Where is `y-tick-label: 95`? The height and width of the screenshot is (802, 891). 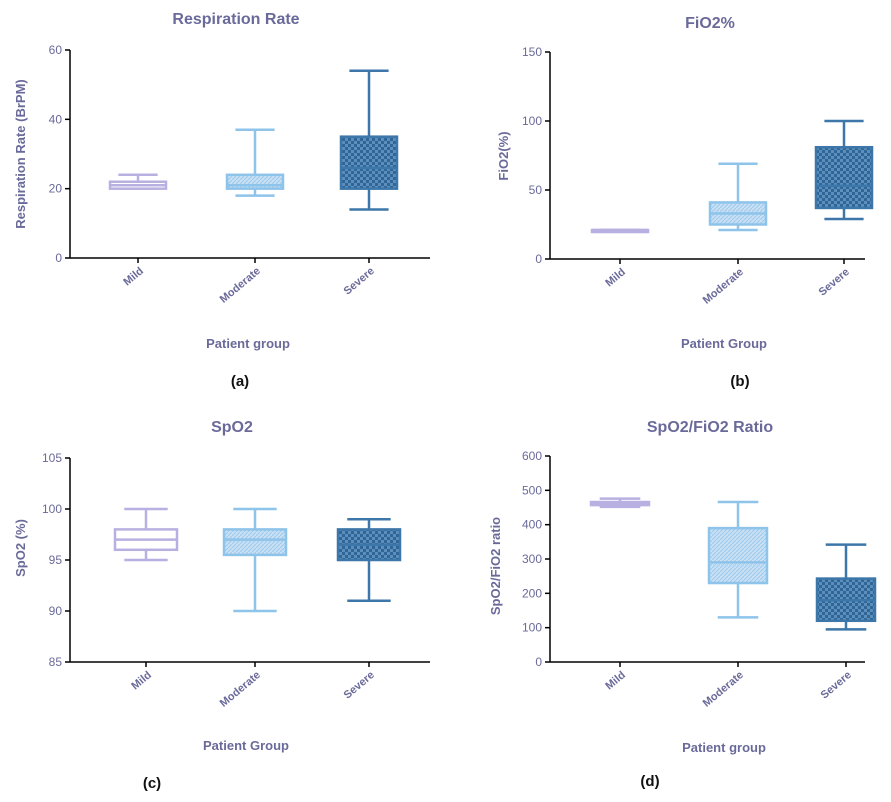 y-tick-label: 95 is located at coordinates (56, 560).